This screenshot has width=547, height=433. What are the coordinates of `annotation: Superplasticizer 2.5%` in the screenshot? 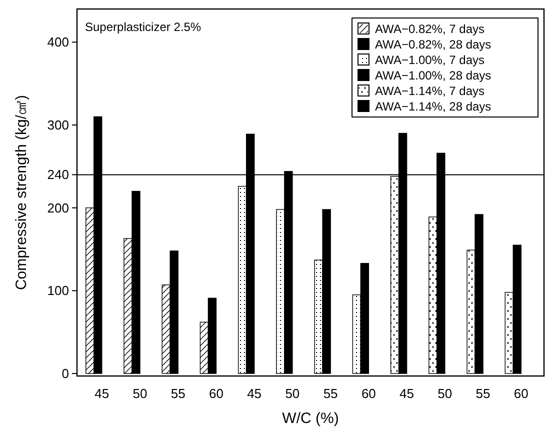 It's located at (143, 27).